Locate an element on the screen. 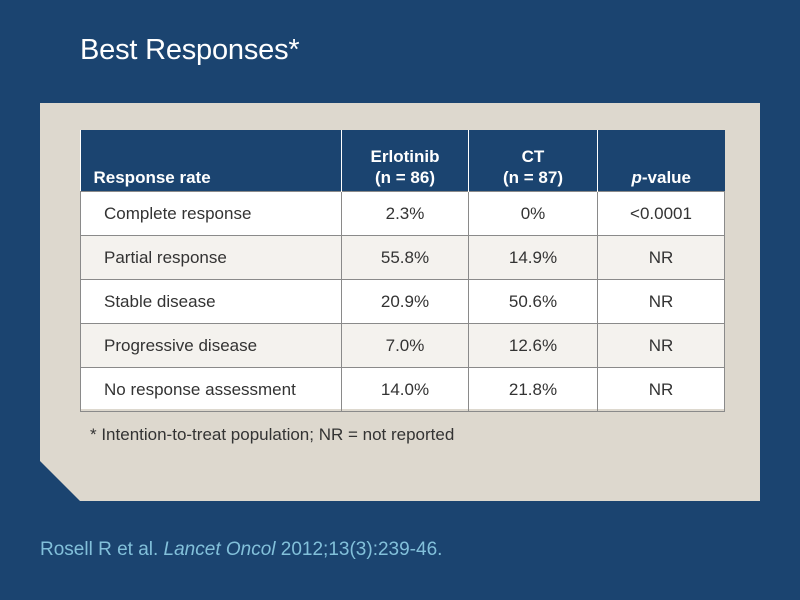  header-label: Erlotinib is located at coordinates (405, 156).